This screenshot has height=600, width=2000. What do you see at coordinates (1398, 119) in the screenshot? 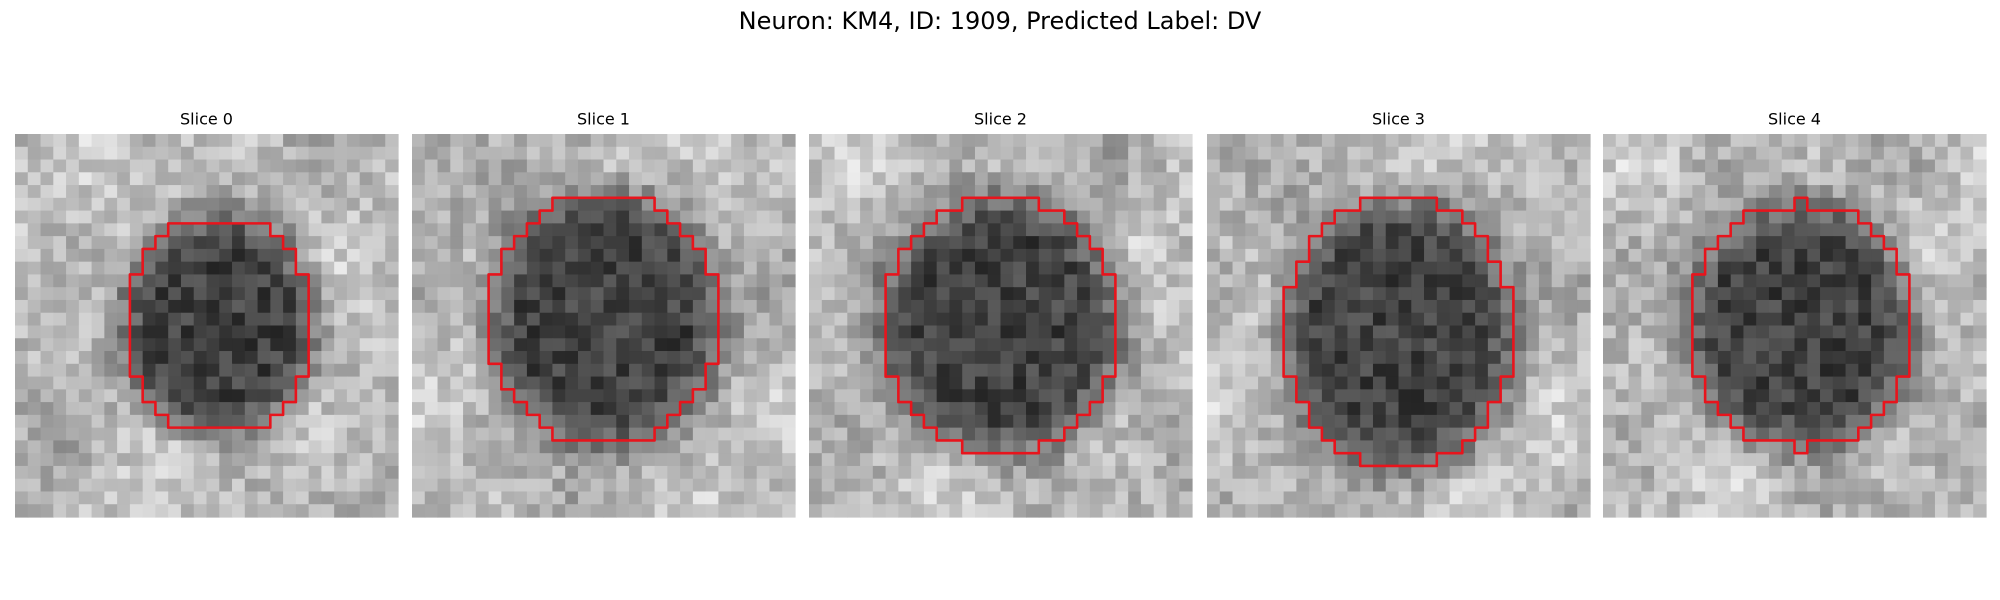
I see `panel-title: Slice 3` at bounding box center [1398, 119].